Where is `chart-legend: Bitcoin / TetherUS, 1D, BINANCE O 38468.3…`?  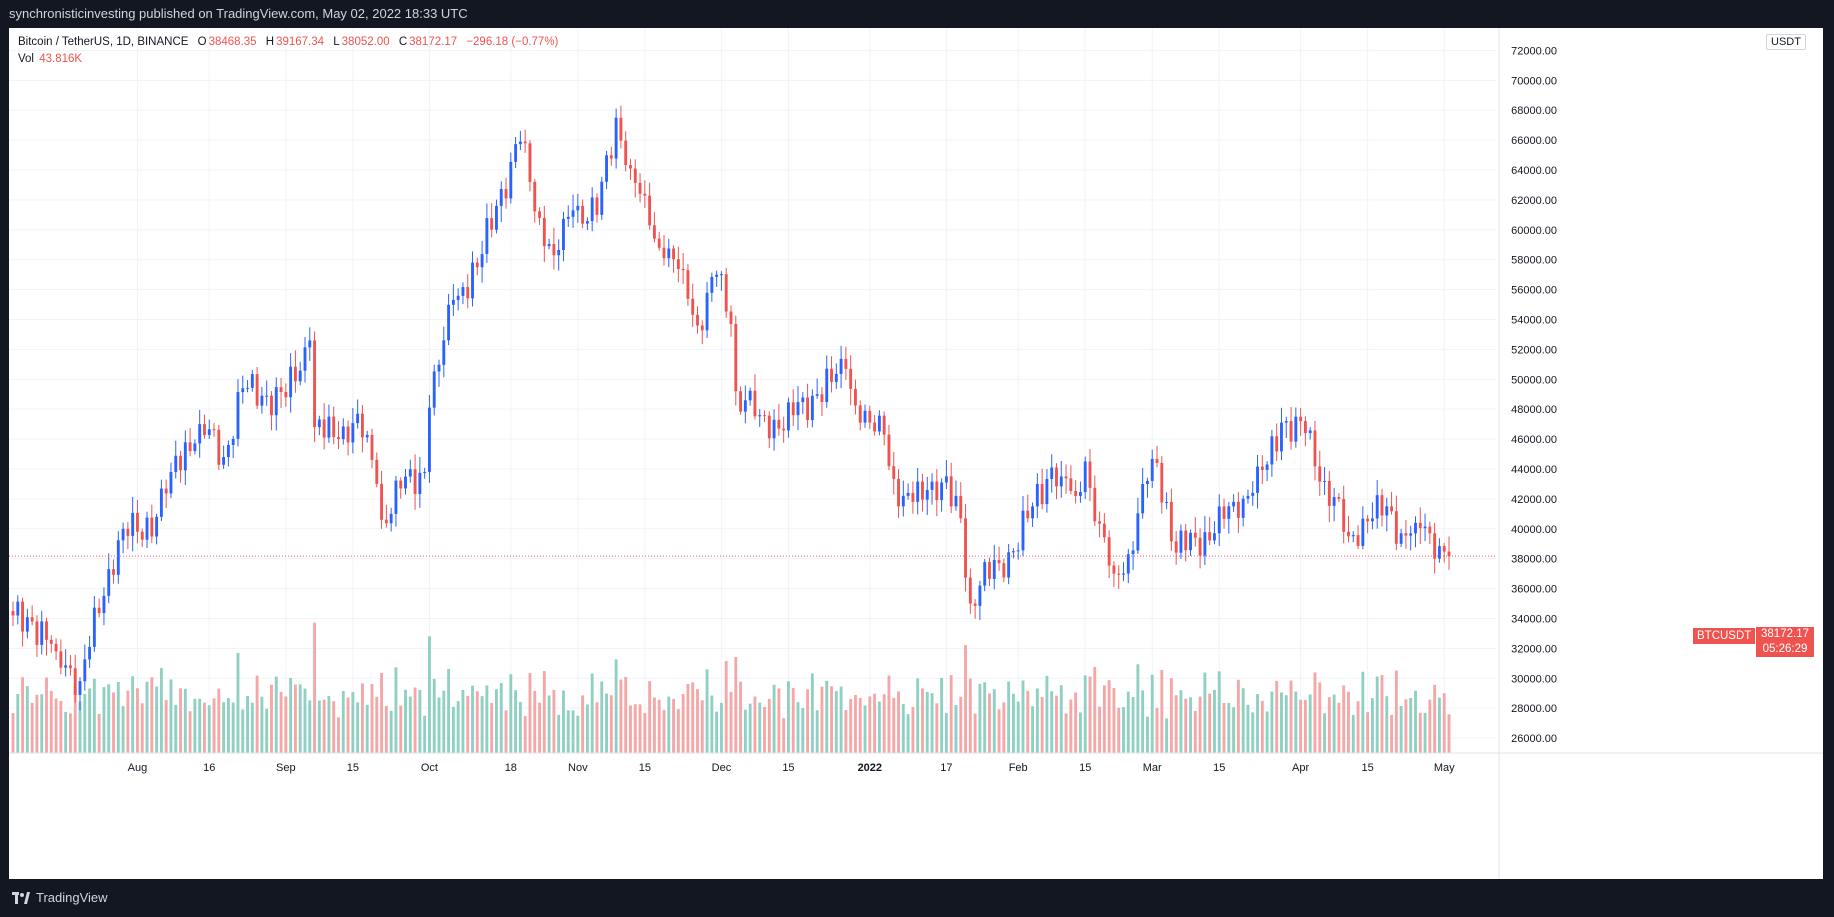 chart-legend: Bitcoin / TetherUS, 1D, BINANCE O 38468.3… is located at coordinates (291, 51).